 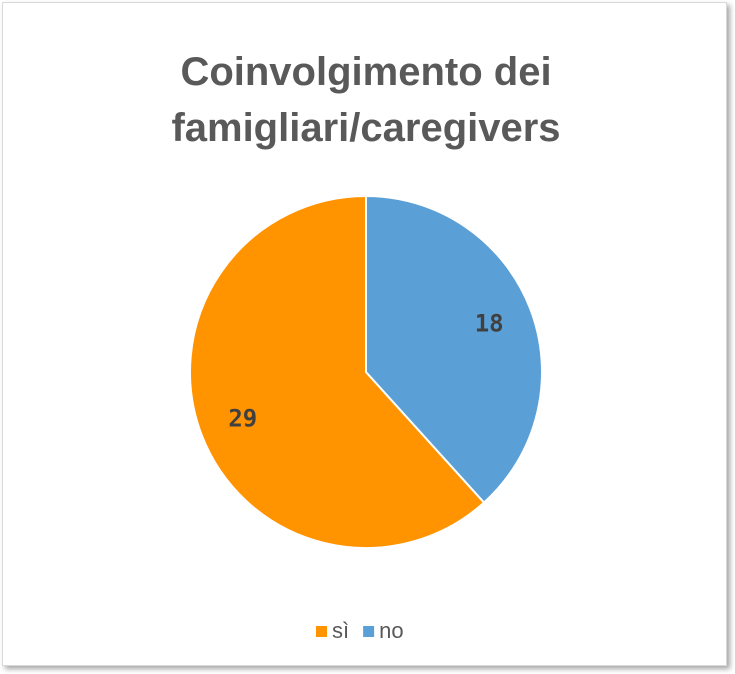 I want to click on chart-title: Coinvolgimento dei famigliari/caregivers, so click(x=366, y=100).